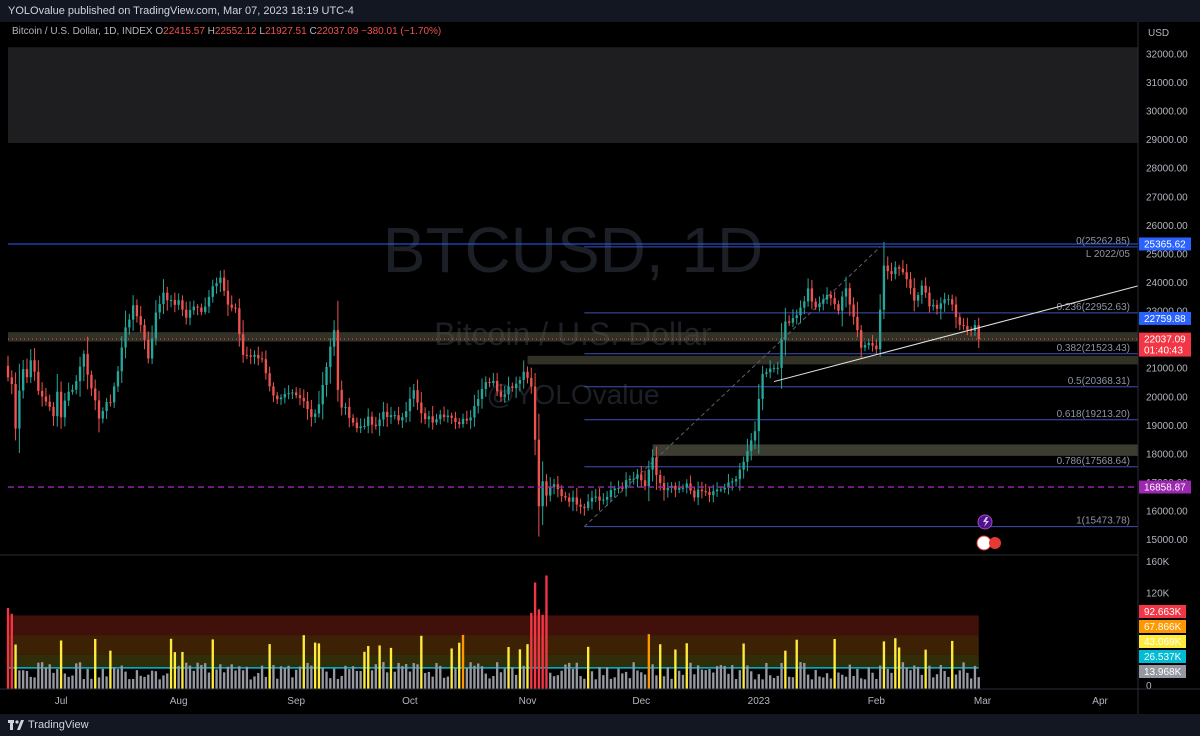  I want to click on fib-note: L 2022/05, so click(1108, 254).